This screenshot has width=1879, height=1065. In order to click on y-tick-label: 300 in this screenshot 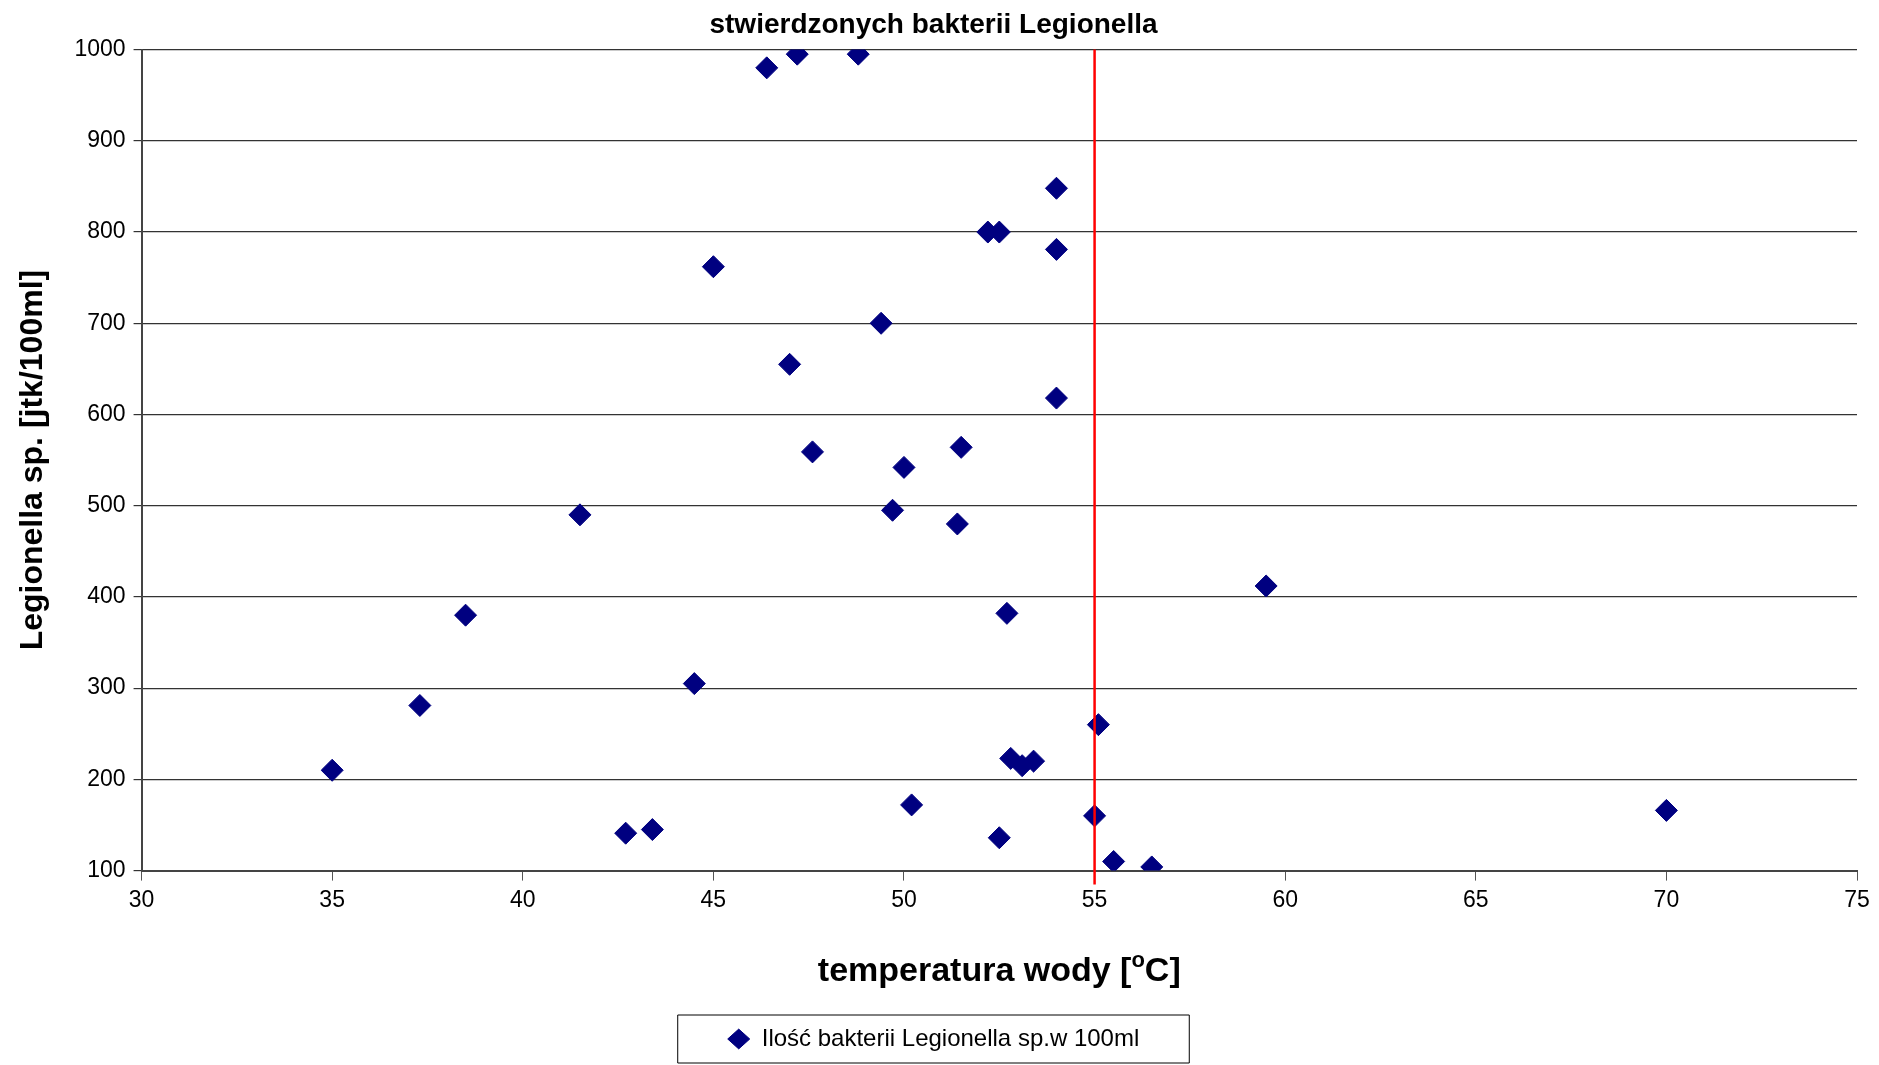, I will do `click(106, 686)`.